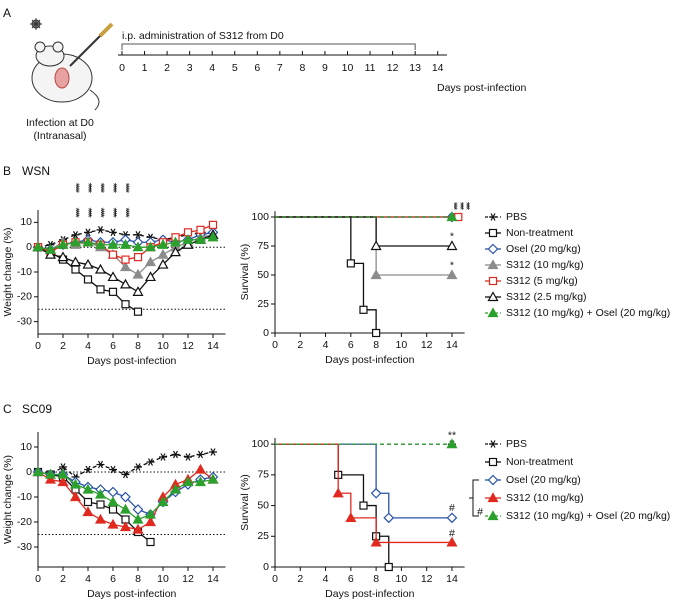 This screenshot has height=600, width=685. What do you see at coordinates (203, 36) in the screenshot?
I see `bracket-label: i.p. administration of S312 from D0` at bounding box center [203, 36].